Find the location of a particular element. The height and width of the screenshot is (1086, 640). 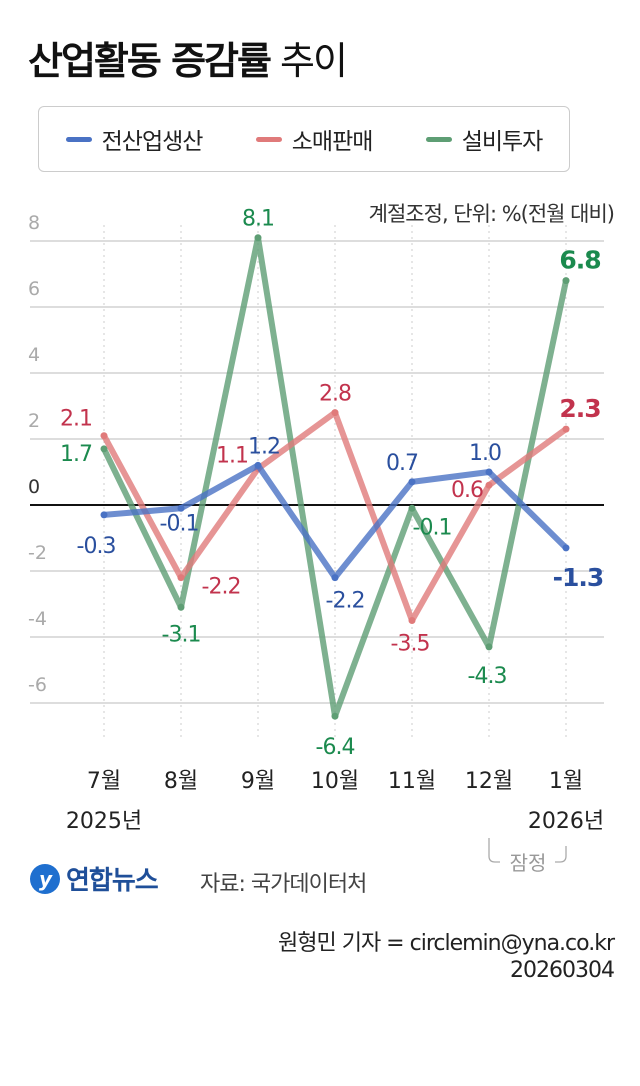

legend-label: 전산업생산 is located at coordinates (152, 142).